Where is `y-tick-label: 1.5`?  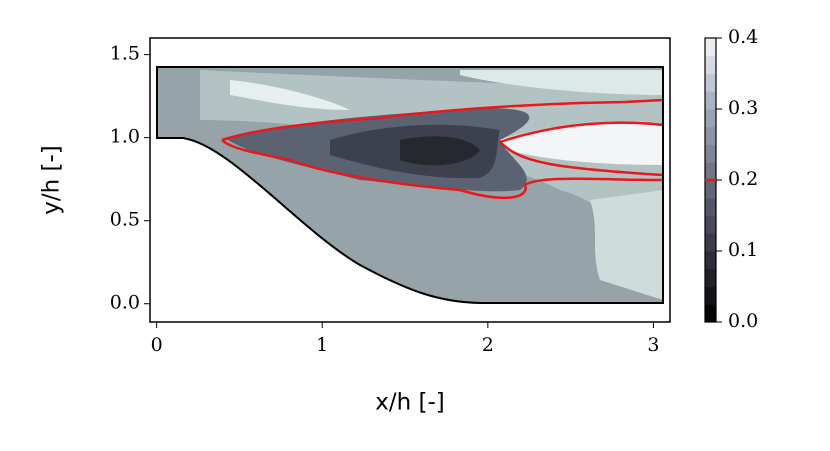 y-tick-label: 1.5 is located at coordinates (125, 54).